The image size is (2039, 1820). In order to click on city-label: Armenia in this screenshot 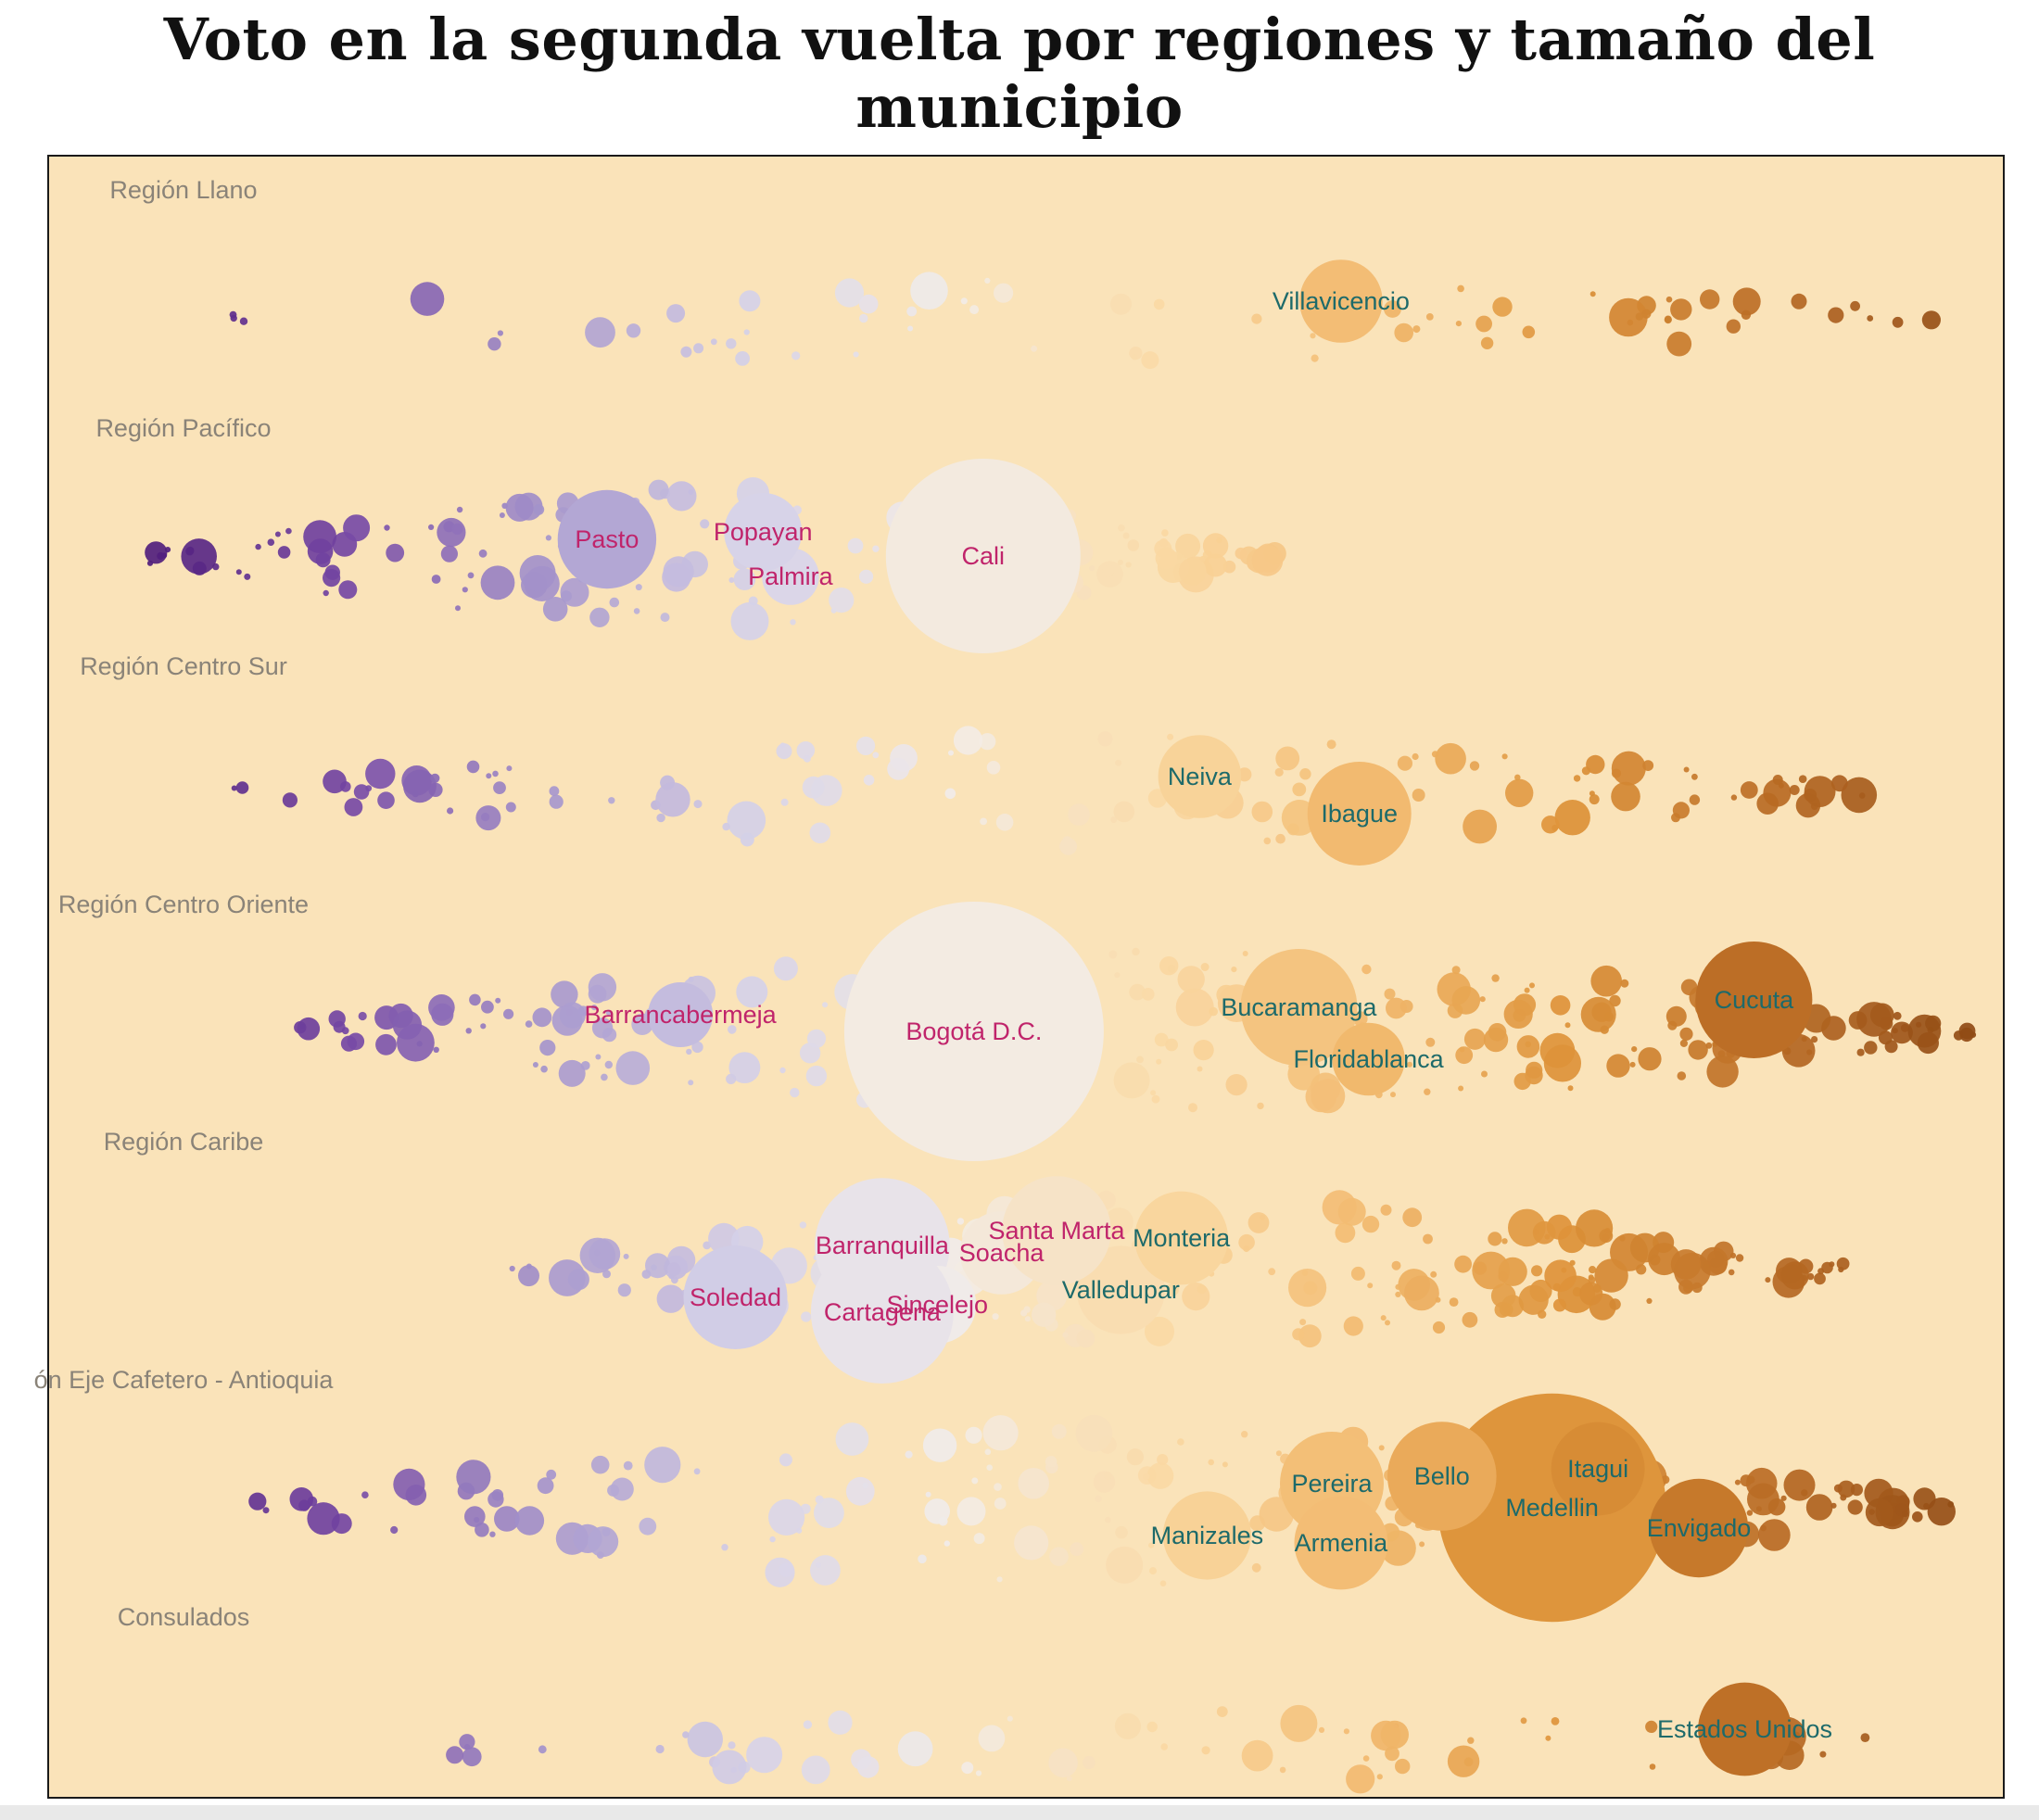, I will do `click(1342, 1543)`.